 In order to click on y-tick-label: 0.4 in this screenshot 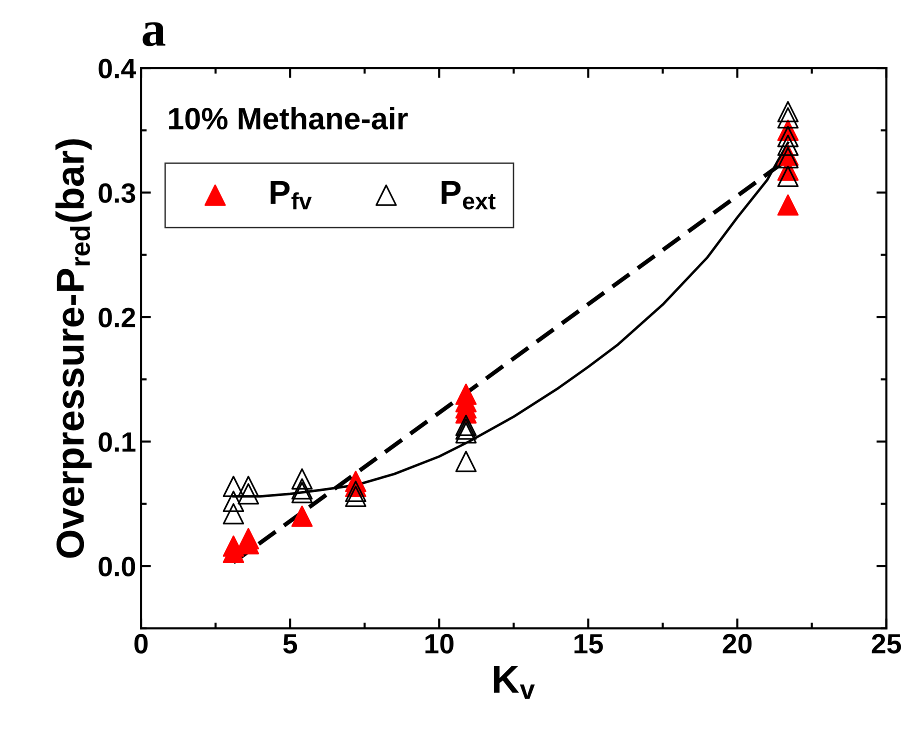, I will do `click(117, 68)`.